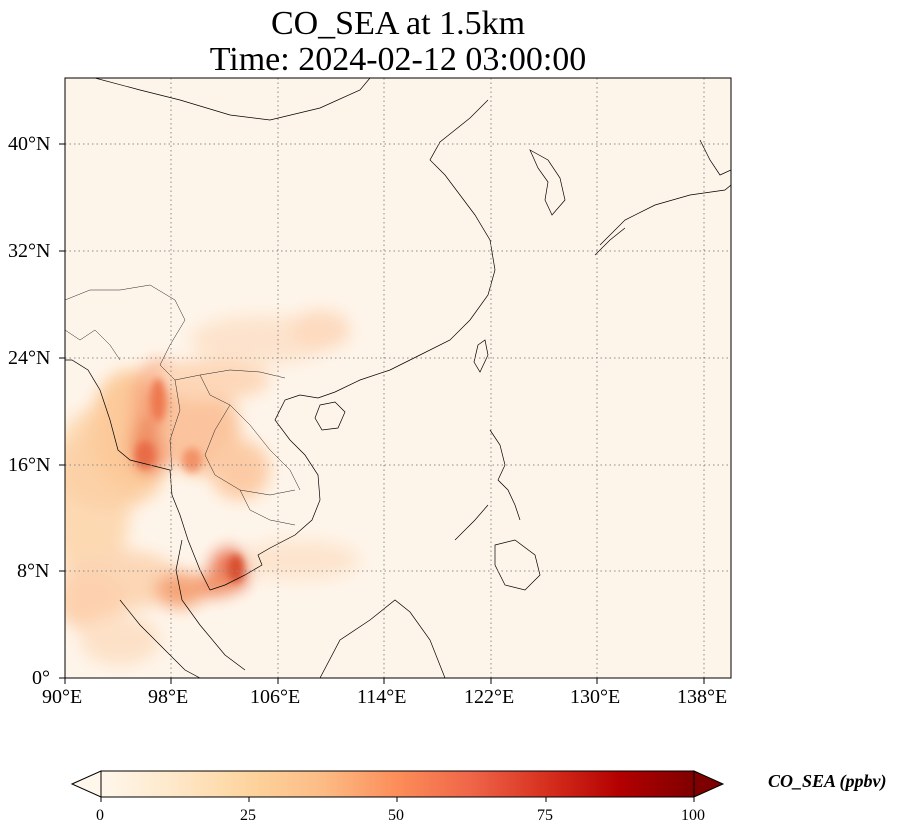  Describe the element at coordinates (248, 815) in the screenshot. I see `colorbar-tick-label: 25` at that location.